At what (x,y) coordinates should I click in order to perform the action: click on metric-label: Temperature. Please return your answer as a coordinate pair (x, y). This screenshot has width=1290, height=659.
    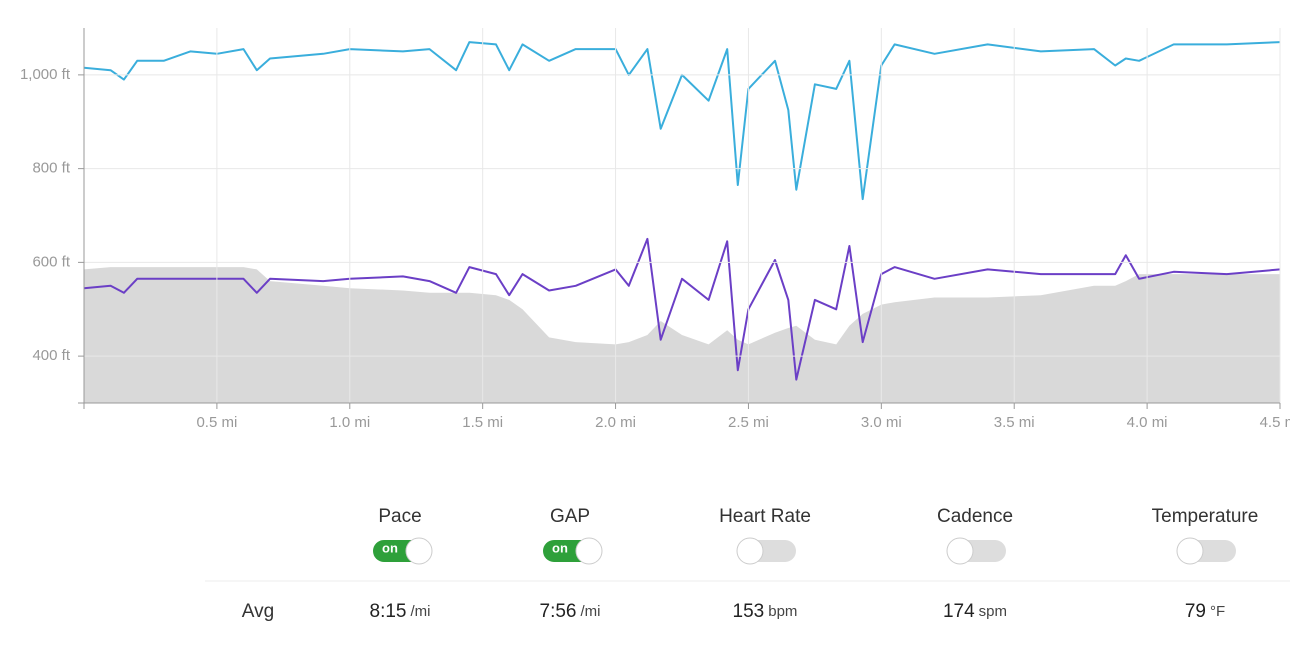
    Looking at the image, I should click on (1205, 516).